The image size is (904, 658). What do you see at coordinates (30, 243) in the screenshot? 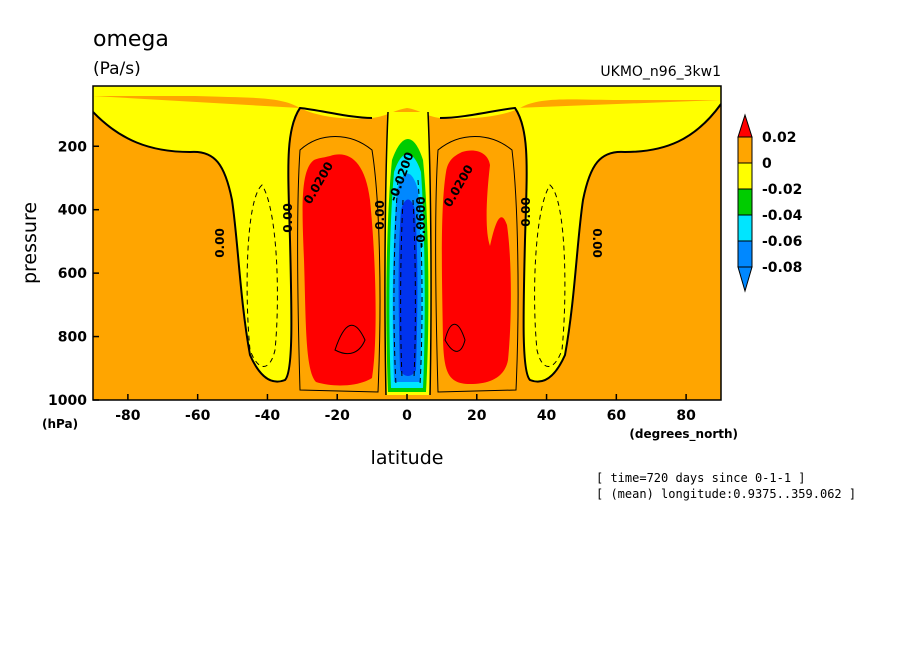
I see `y-axis-label: pressure` at bounding box center [30, 243].